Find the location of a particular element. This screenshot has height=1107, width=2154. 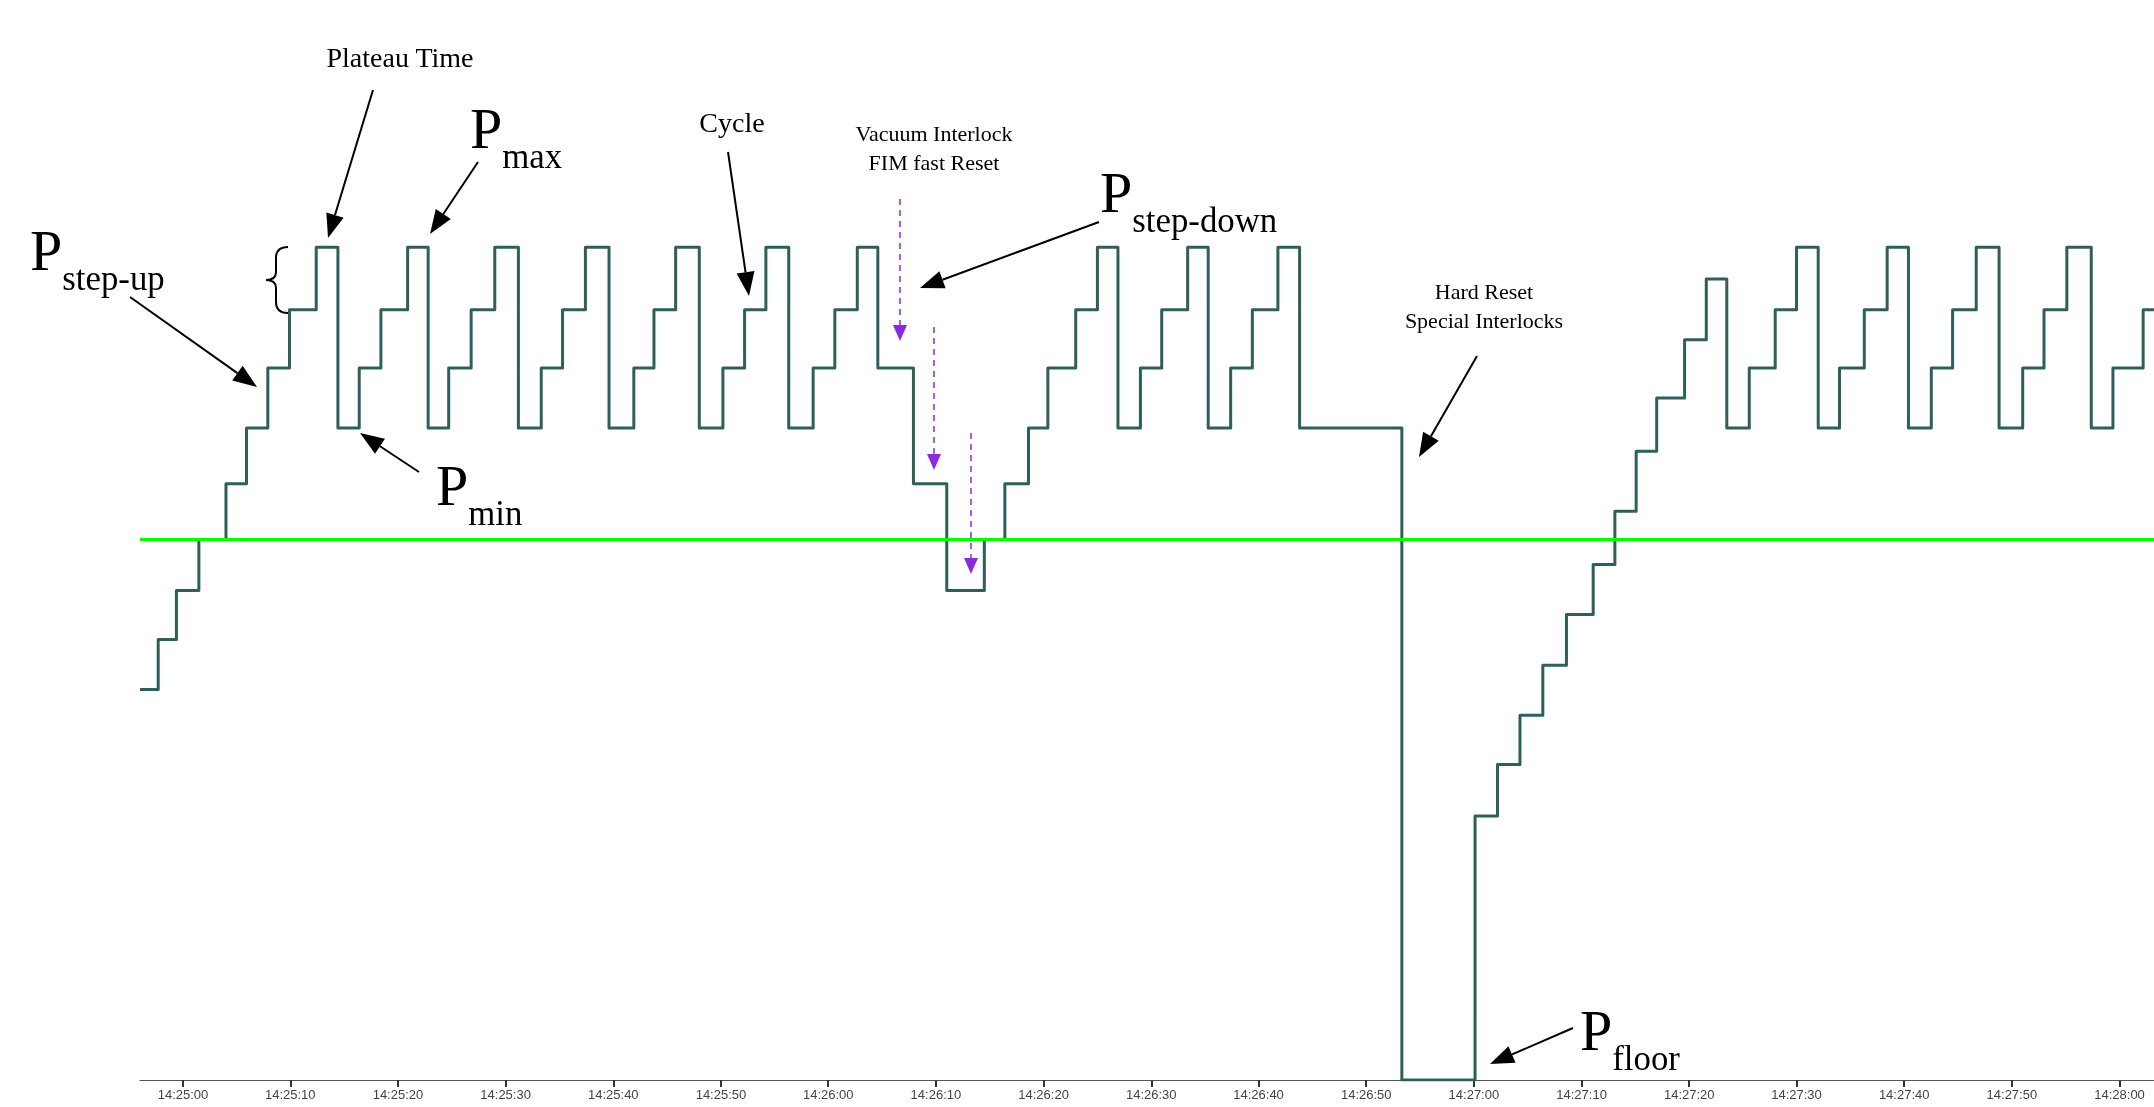

x-tick-label: 14:25:40 is located at coordinates (613, 1094).